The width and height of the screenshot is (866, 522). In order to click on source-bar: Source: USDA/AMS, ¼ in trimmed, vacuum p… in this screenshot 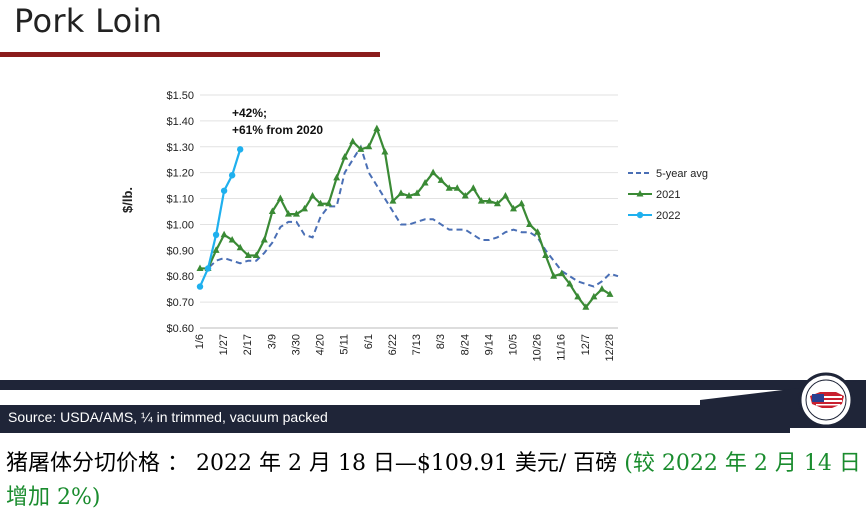, I will do `click(395, 419)`.